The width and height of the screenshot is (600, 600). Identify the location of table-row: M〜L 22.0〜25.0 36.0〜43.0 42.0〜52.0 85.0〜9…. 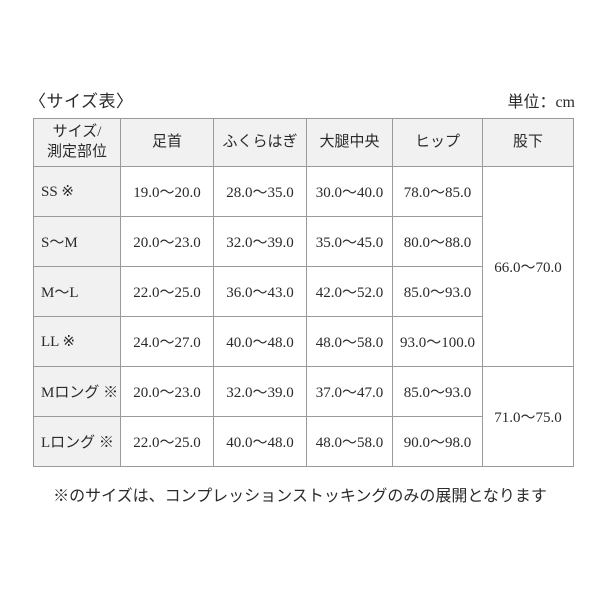
(303, 291).